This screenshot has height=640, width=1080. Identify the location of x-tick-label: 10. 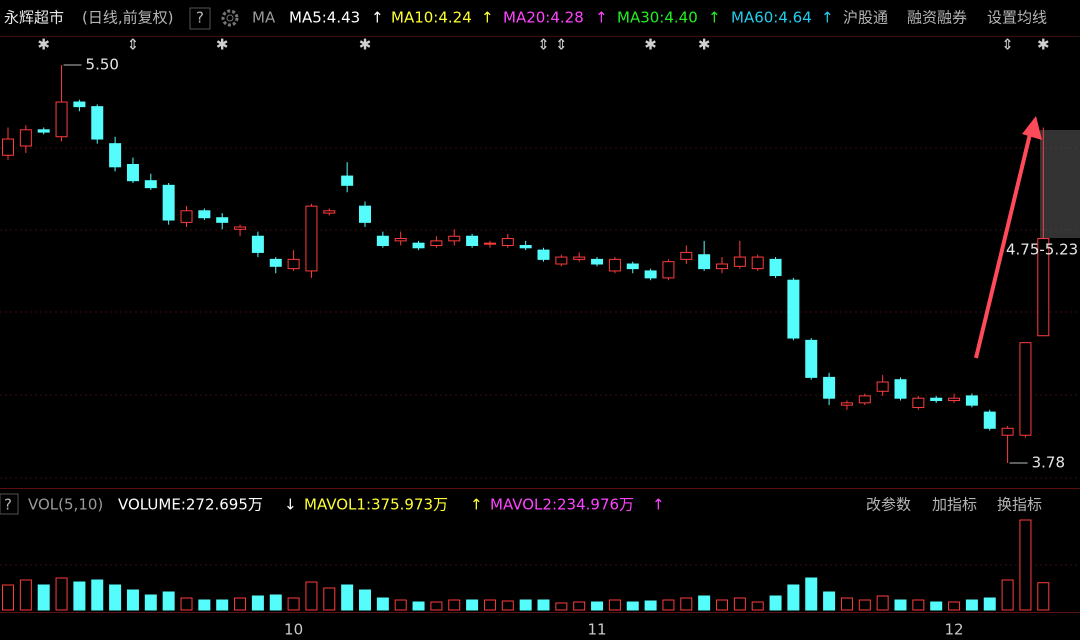
(293, 630).